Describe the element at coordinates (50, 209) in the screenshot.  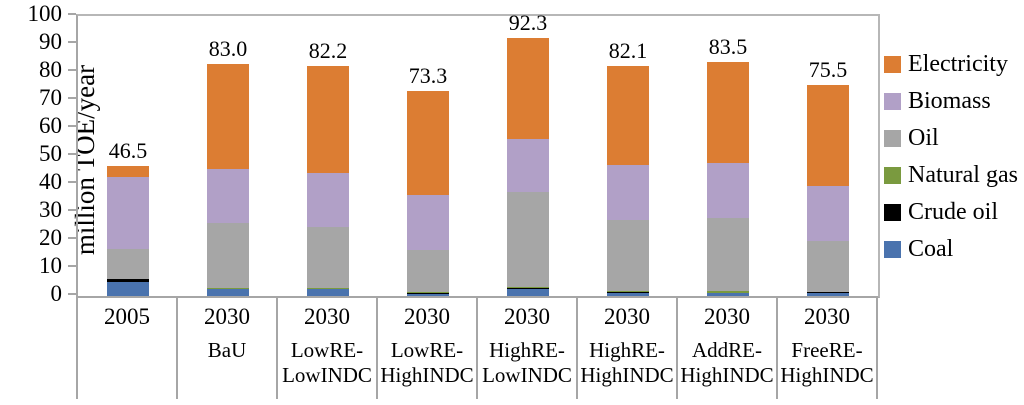
I see `y-tick-label: 30` at that location.